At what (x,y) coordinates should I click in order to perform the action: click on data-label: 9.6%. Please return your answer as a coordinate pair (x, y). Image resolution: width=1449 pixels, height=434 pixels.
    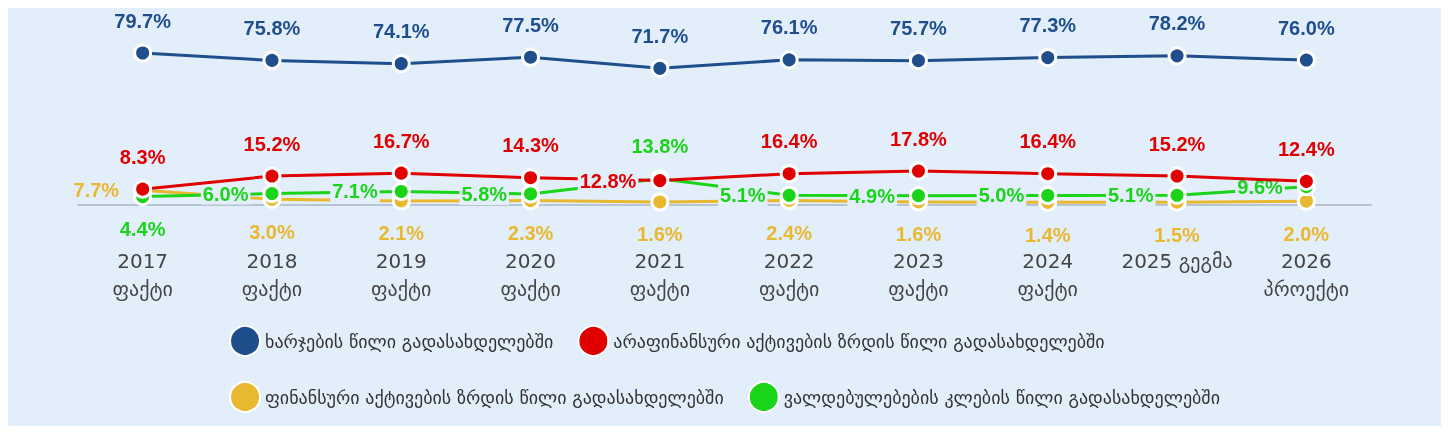
    Looking at the image, I should click on (1260, 186).